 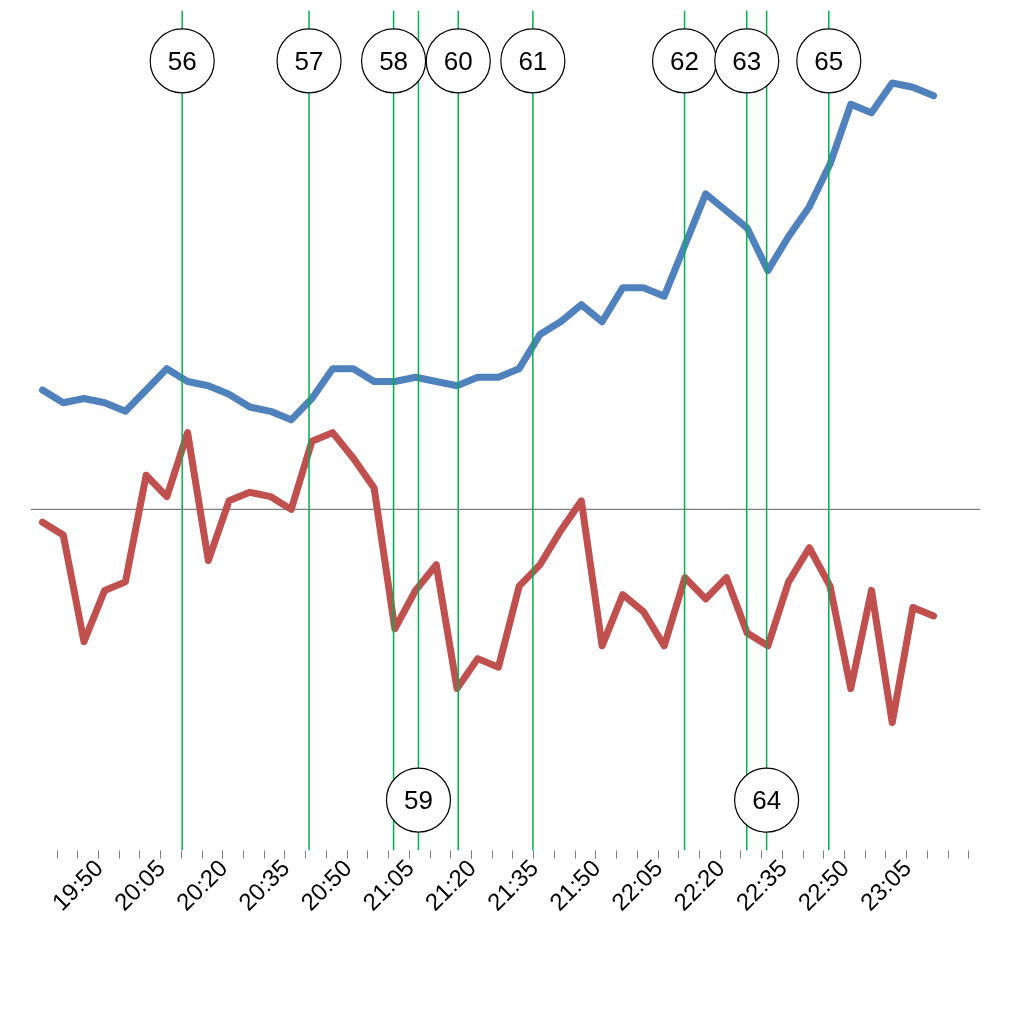 I want to click on annotation: 65, so click(x=829, y=60).